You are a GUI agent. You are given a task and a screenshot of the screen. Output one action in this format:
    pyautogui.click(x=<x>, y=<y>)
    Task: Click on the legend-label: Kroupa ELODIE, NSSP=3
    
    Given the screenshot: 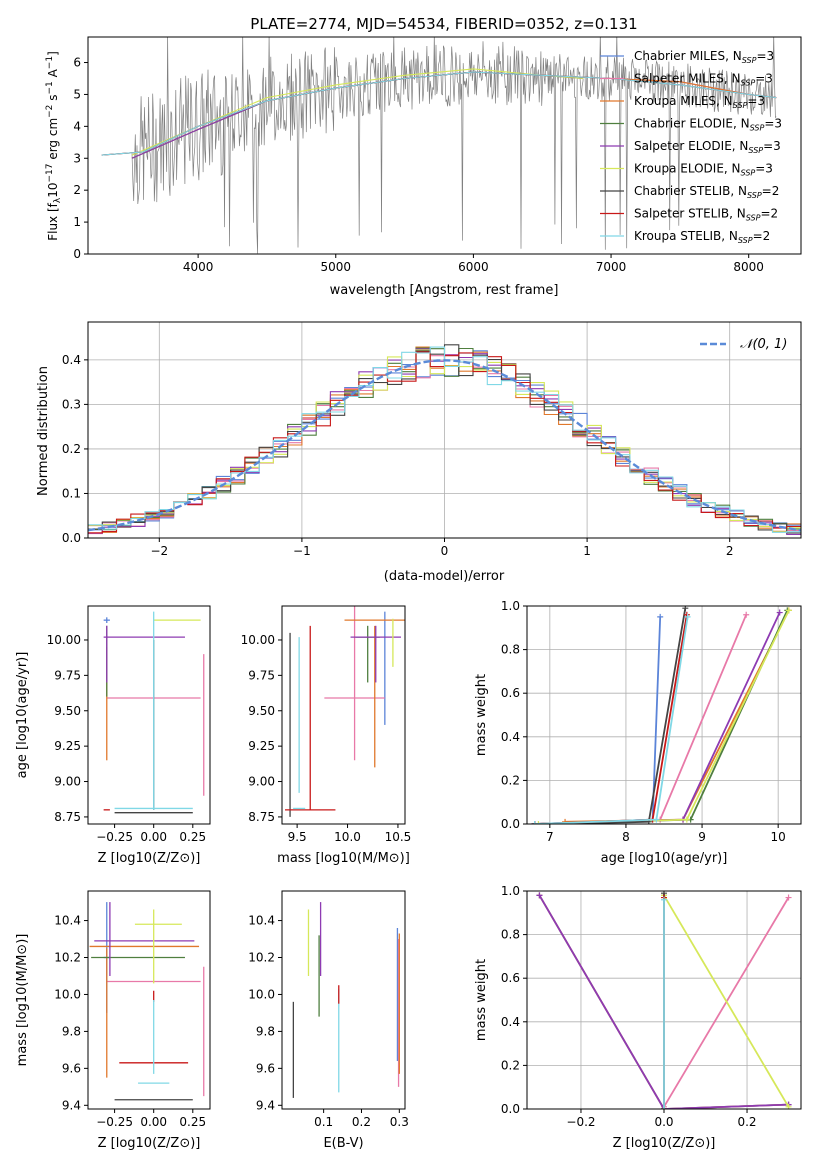 What is the action you would take?
    pyautogui.click(x=703, y=170)
    